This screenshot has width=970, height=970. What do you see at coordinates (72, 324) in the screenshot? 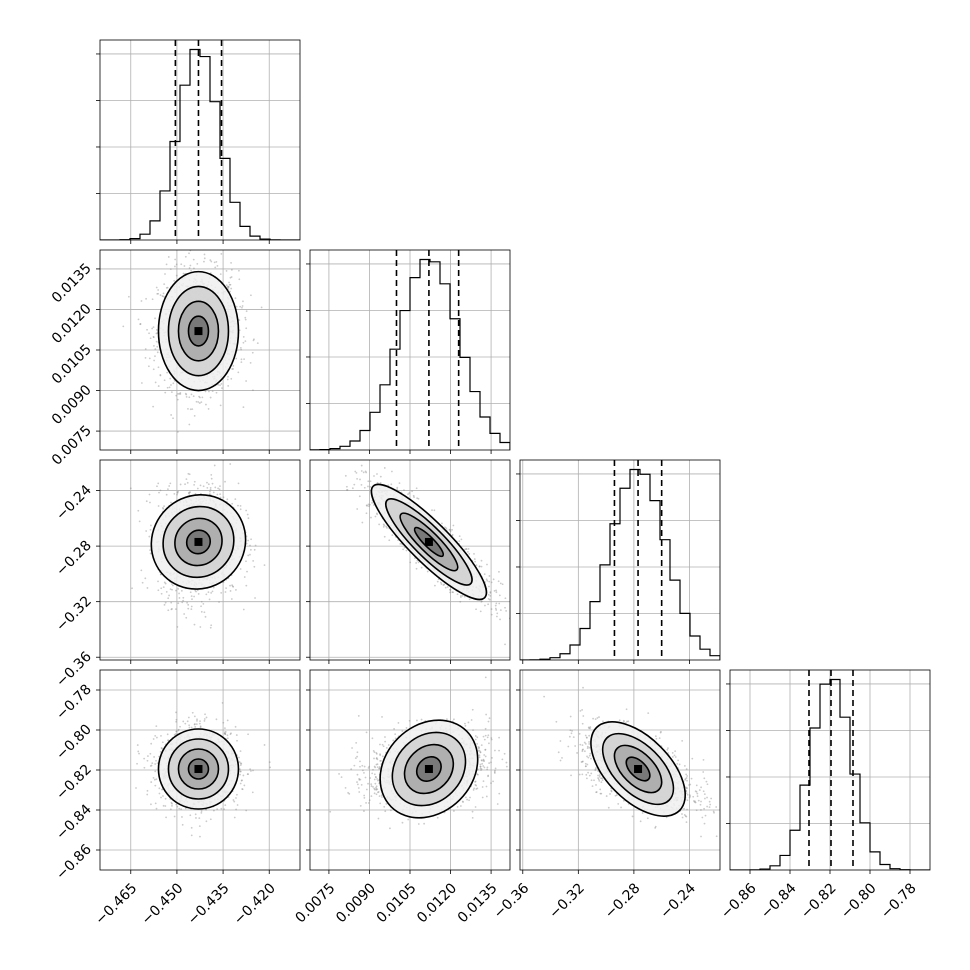
I see `y-tick-label: 0.0120` at bounding box center [72, 324].